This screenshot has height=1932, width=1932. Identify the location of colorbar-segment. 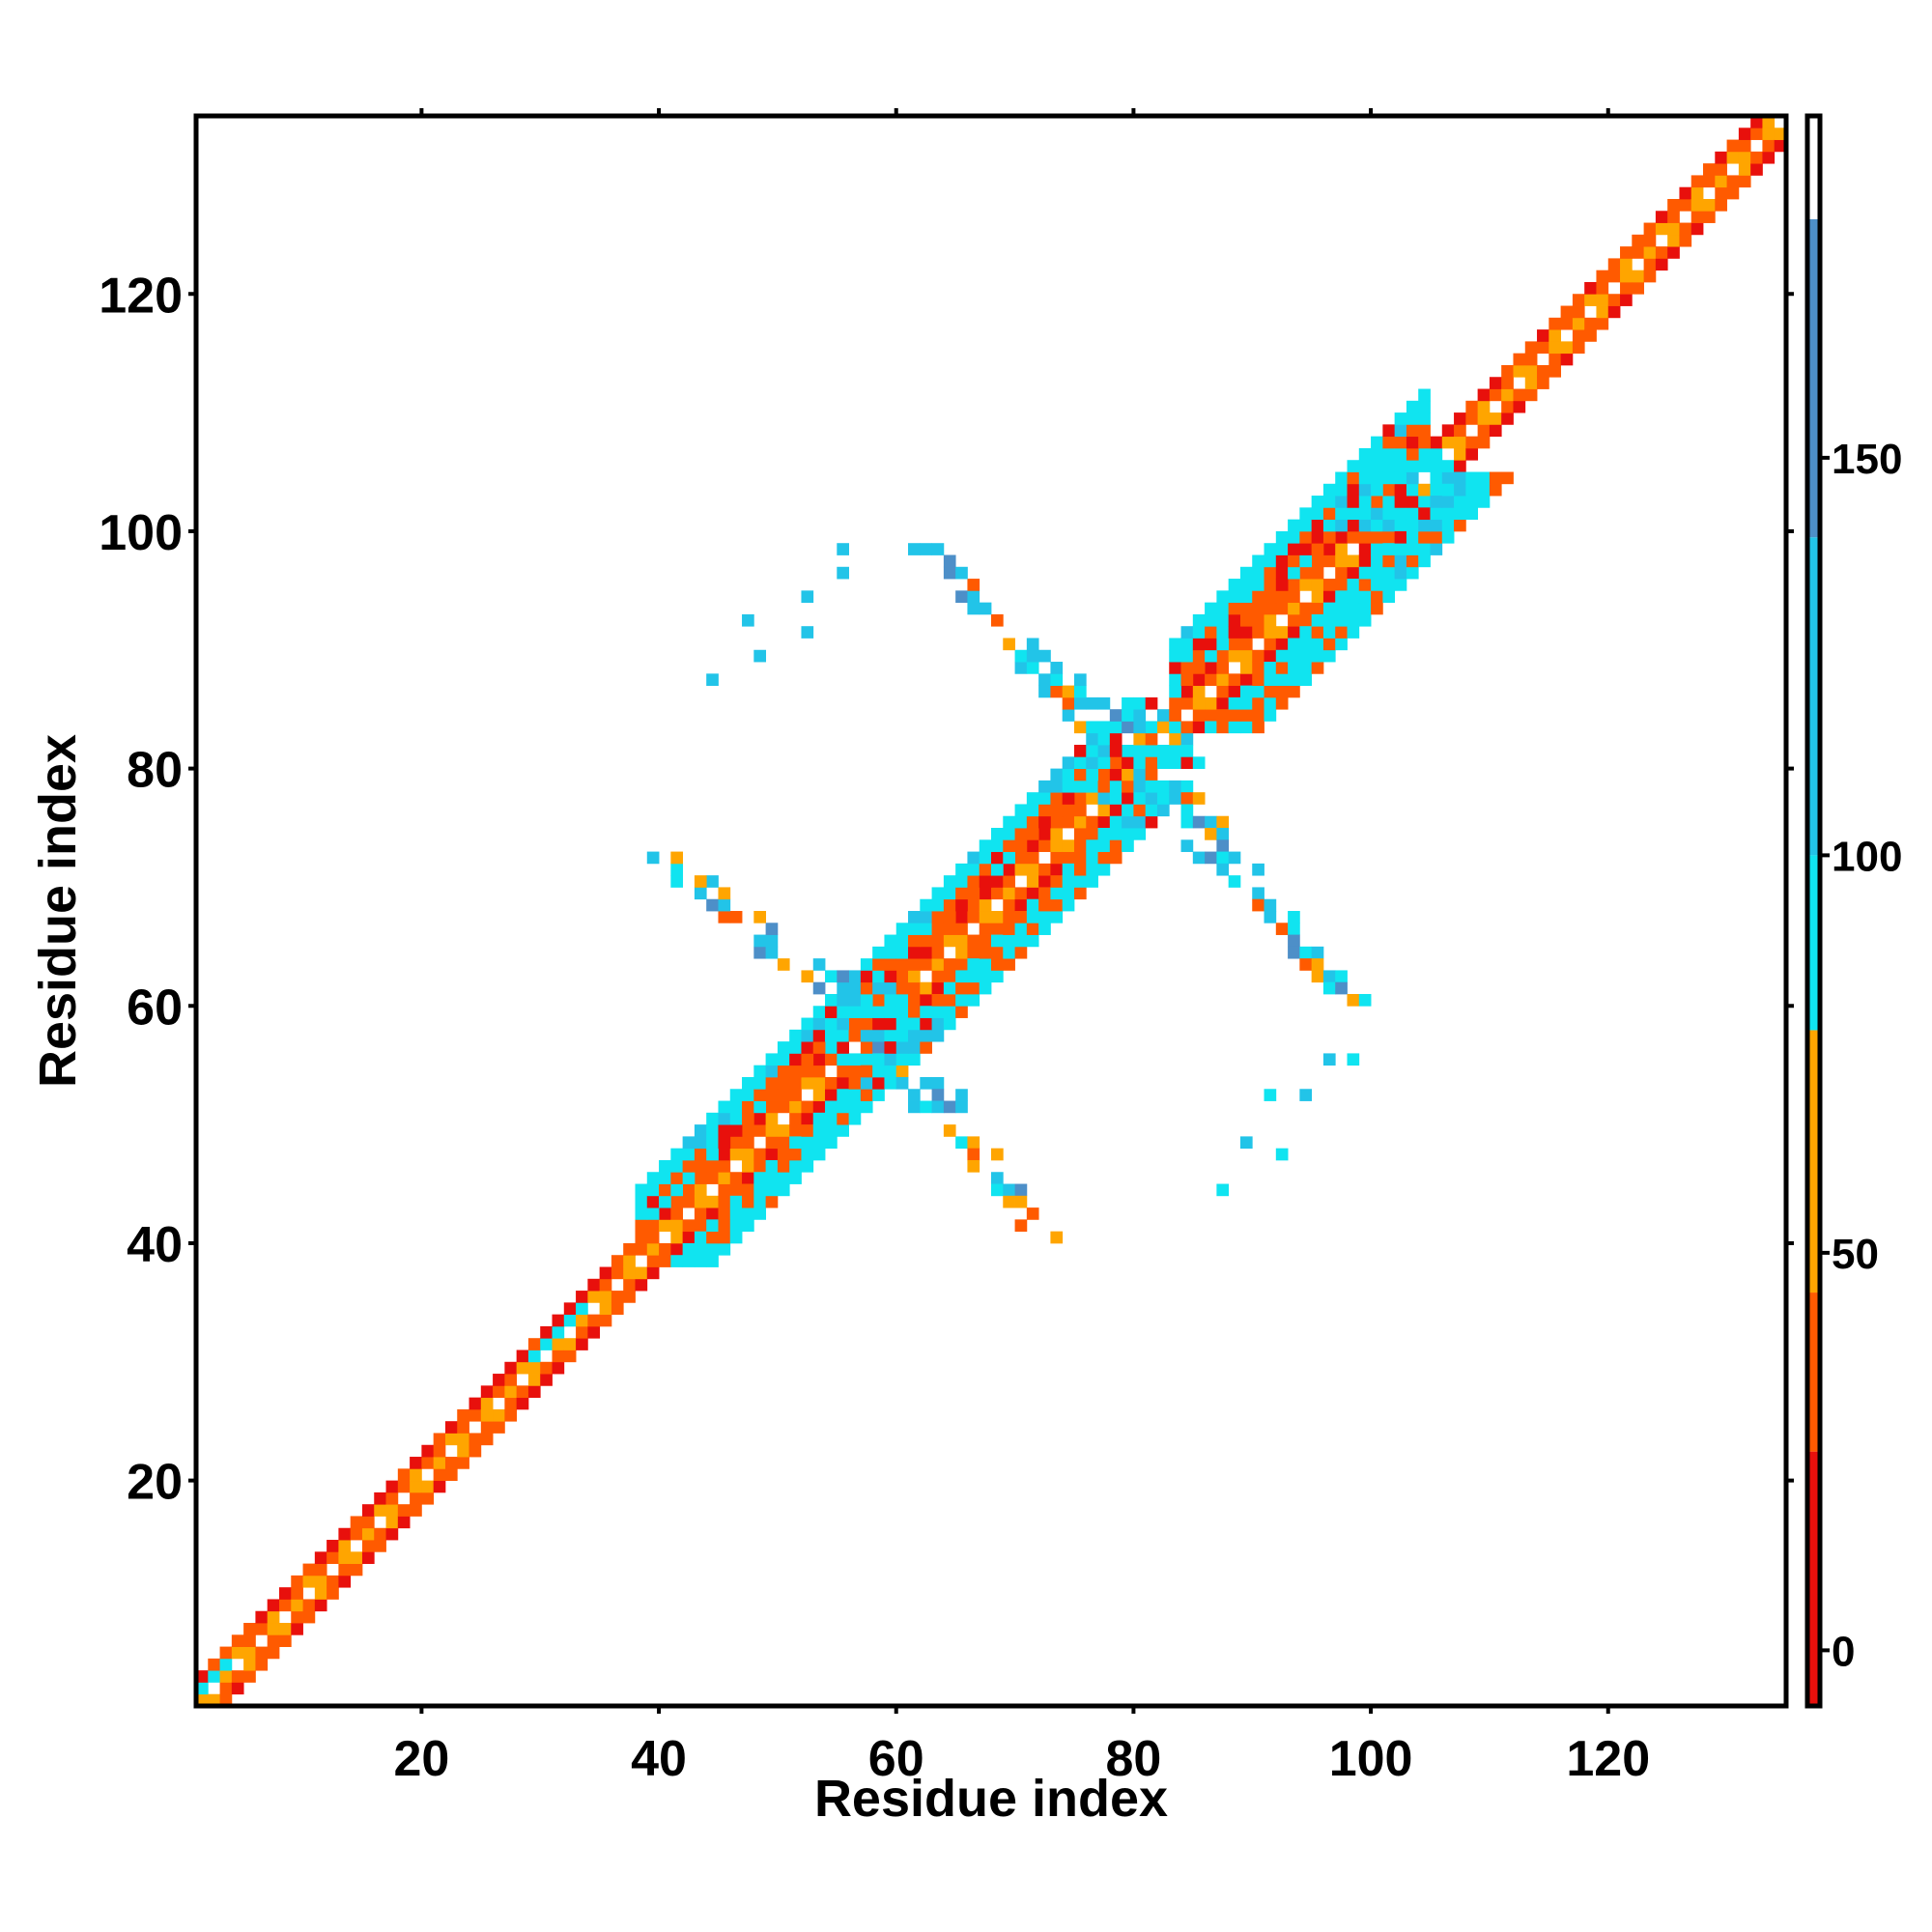
(1813, 1161).